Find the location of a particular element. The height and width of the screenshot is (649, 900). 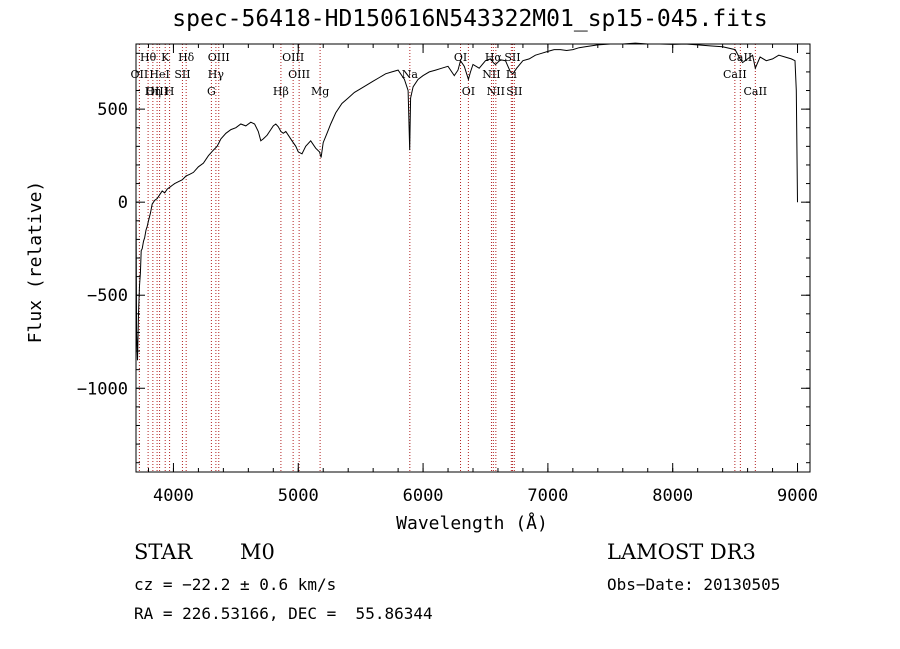

line-marker-label-26: CaII is located at coordinates (735, 74).